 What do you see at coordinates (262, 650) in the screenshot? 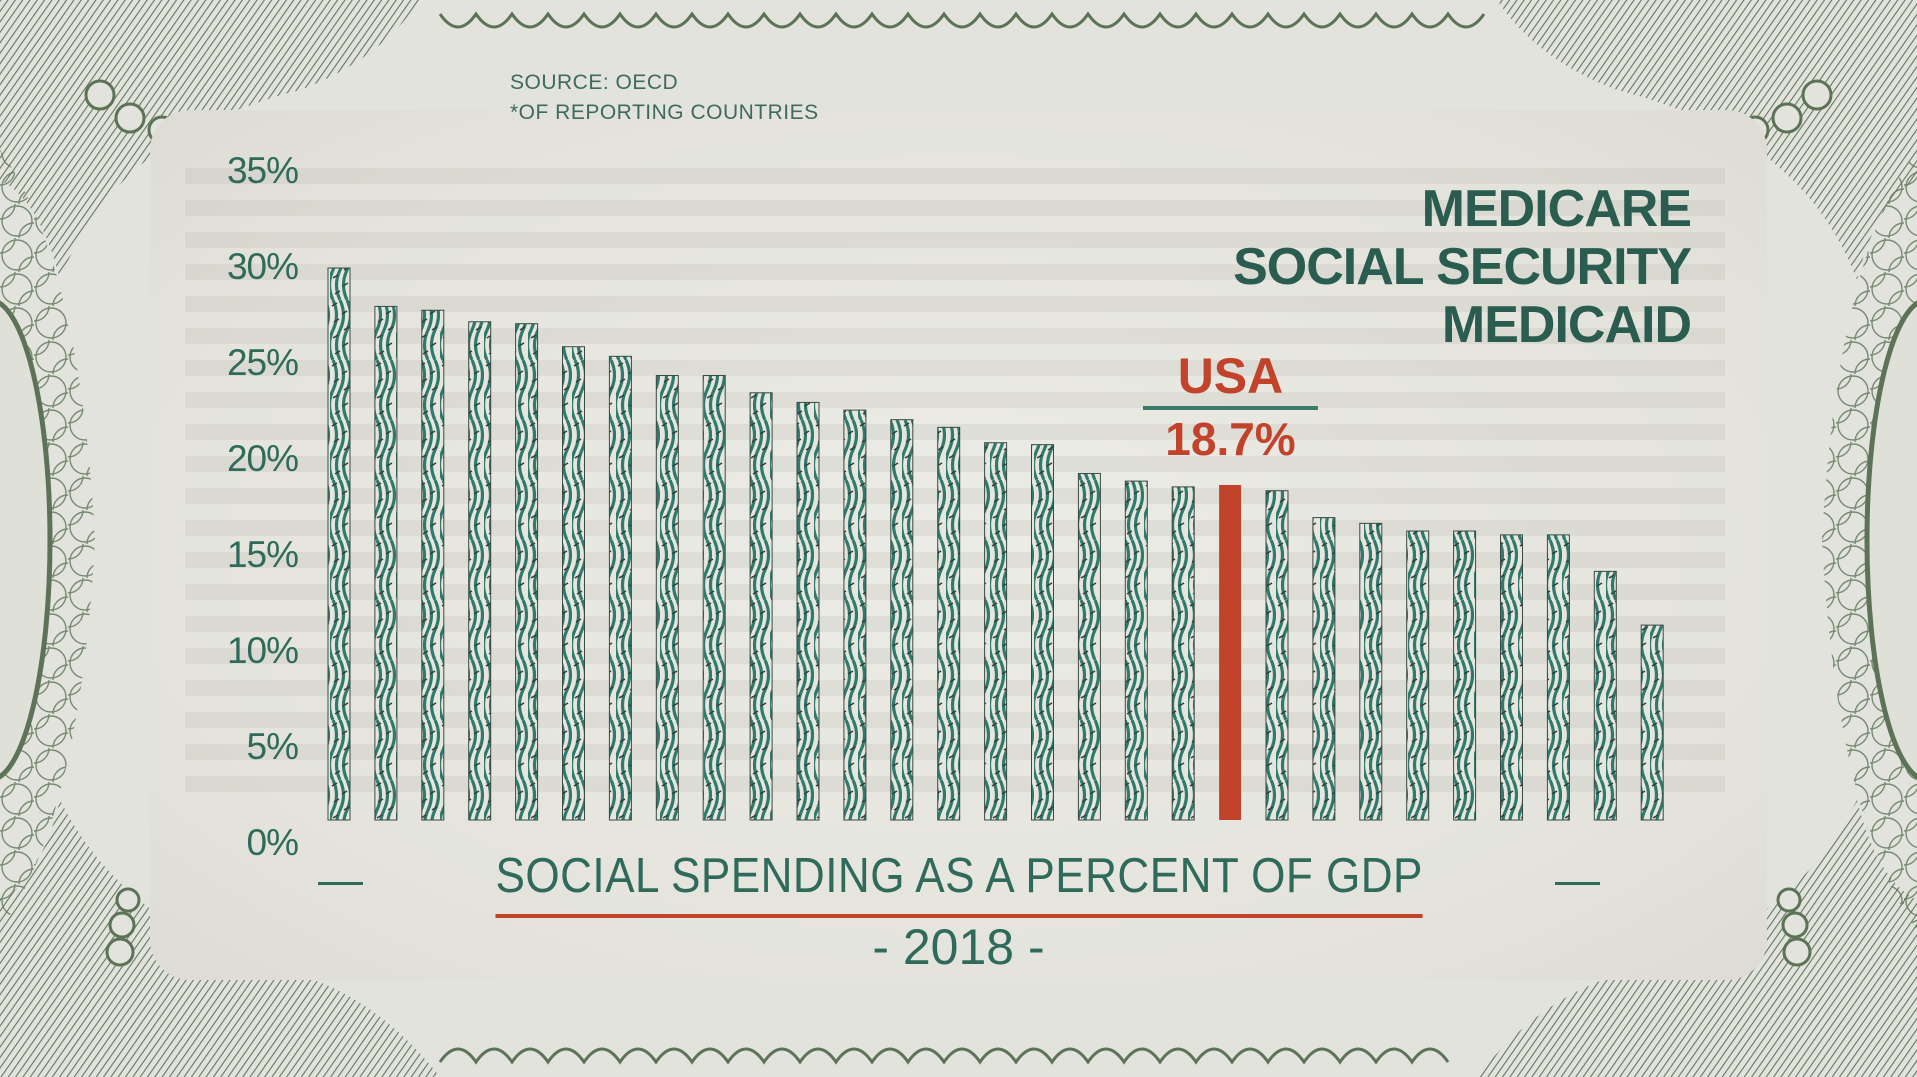
I see `y-tick-label: 10%` at bounding box center [262, 650].